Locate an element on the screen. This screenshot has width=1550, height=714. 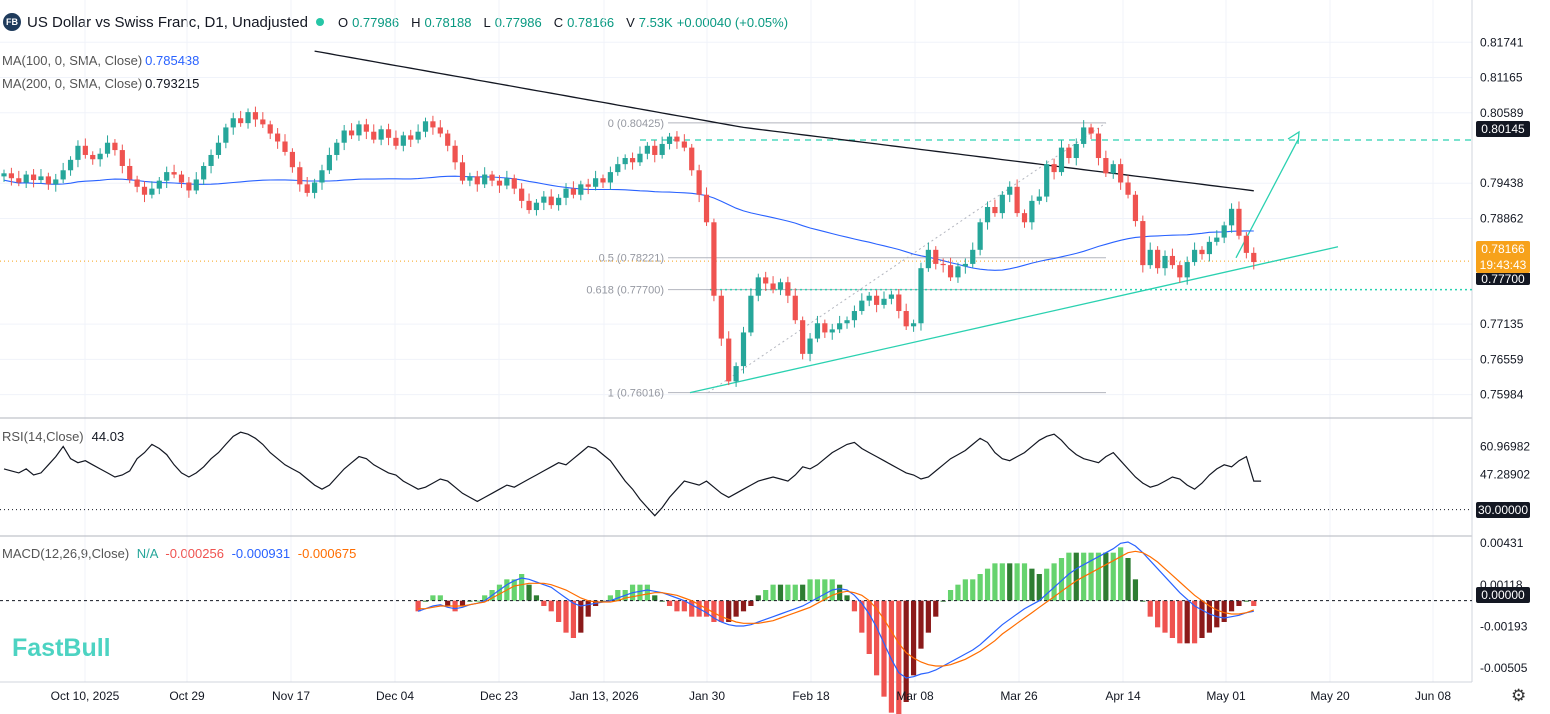
ohlc-close-value: 0.78166 is located at coordinates (591, 22).